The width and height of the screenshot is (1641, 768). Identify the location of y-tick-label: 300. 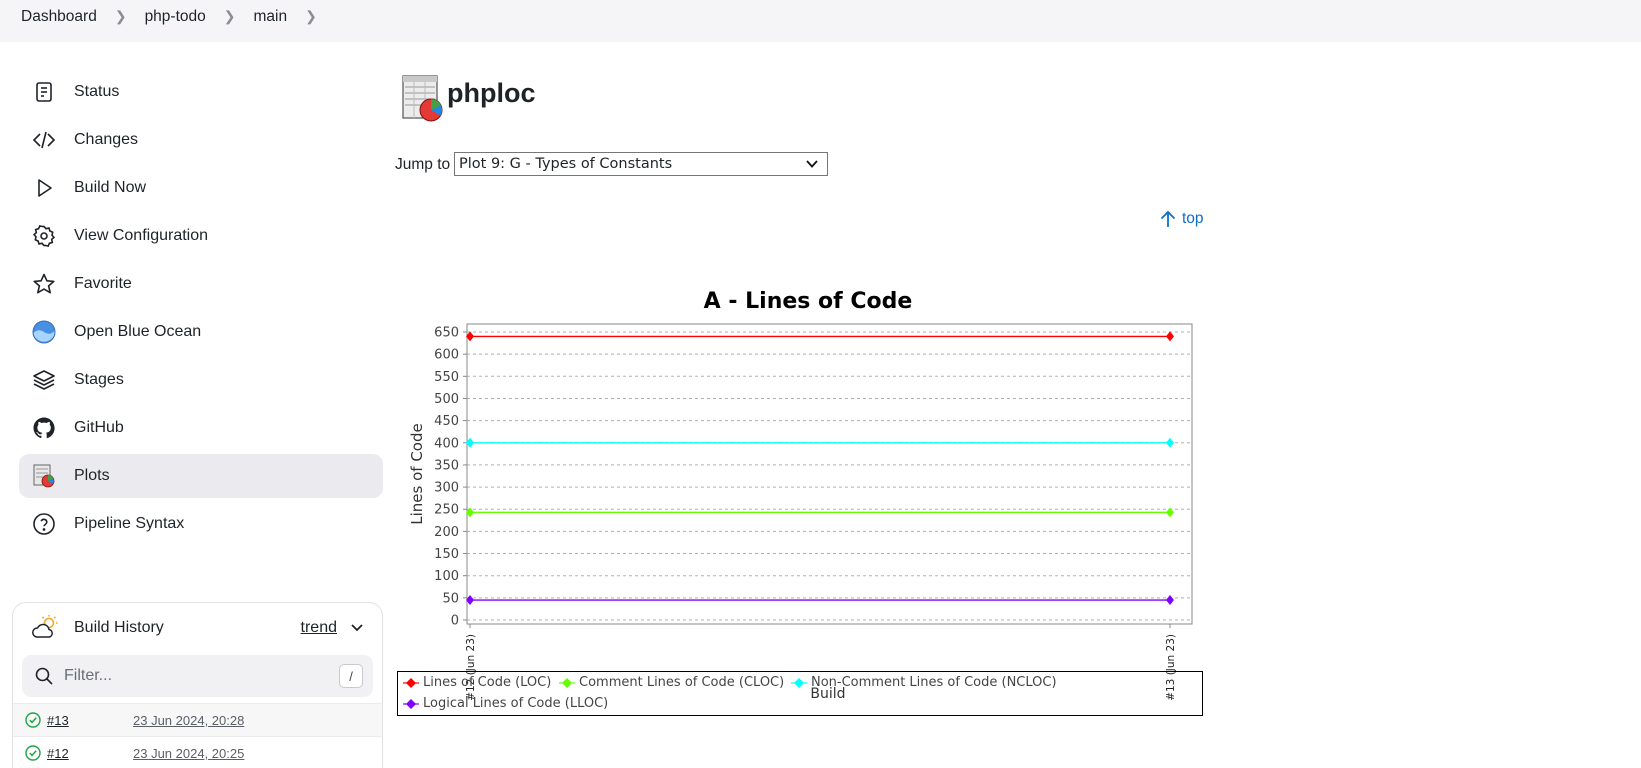
(446, 488).